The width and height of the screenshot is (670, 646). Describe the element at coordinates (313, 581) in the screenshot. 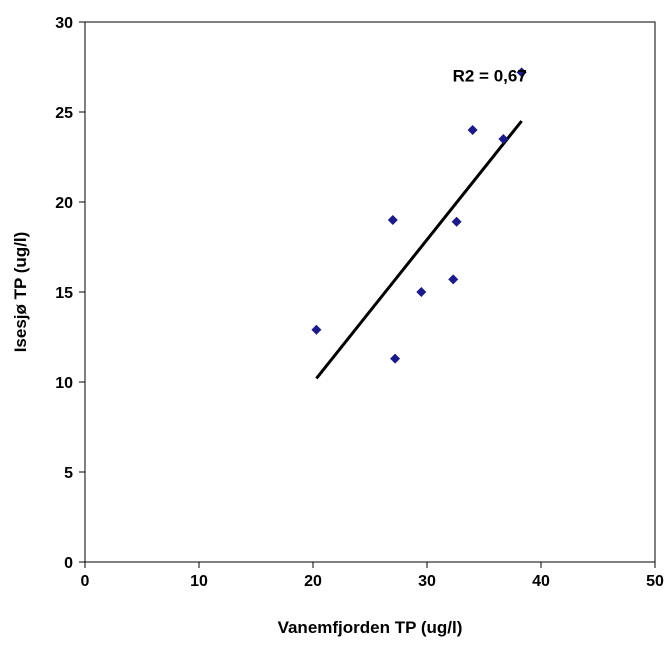

I see `x-tick-label: 20` at that location.